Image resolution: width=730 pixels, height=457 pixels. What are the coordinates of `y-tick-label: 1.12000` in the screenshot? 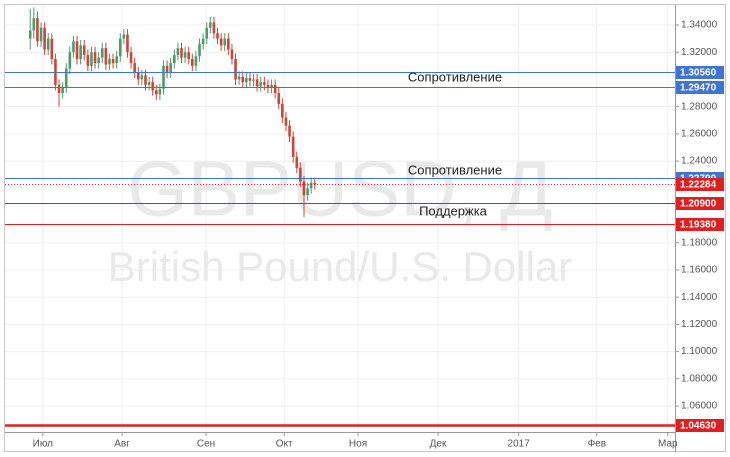 It's located at (699, 324).